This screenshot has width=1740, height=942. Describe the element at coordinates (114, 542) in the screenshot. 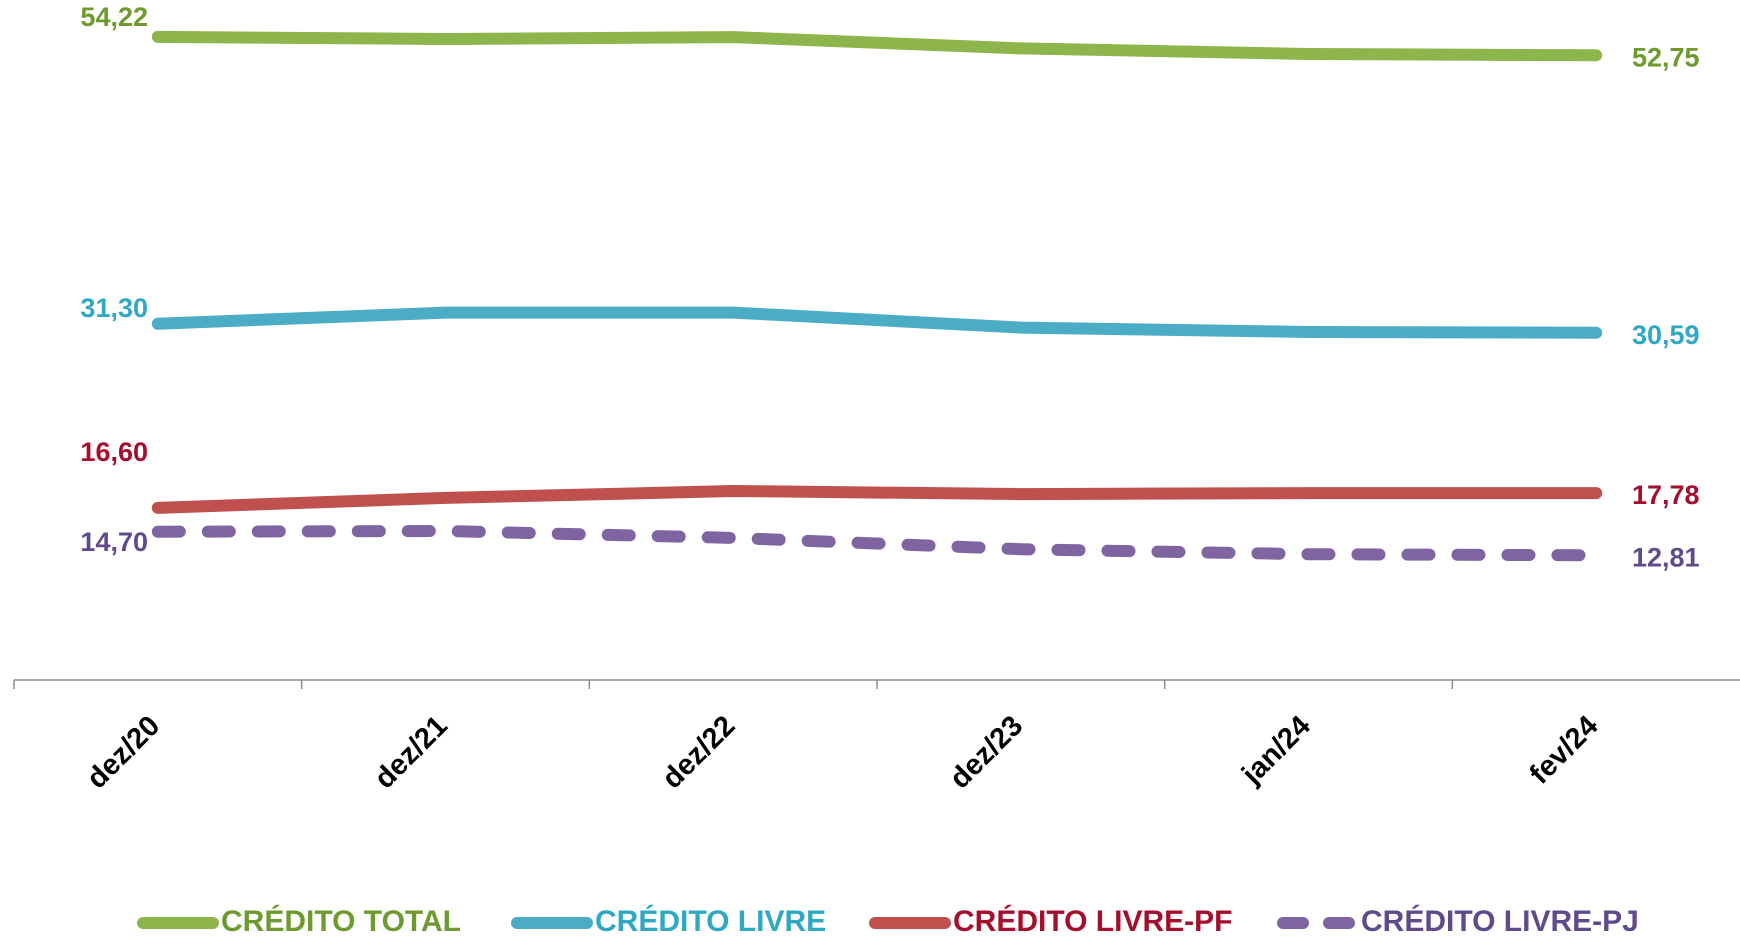

I see `start-data-label: 14,70` at that location.